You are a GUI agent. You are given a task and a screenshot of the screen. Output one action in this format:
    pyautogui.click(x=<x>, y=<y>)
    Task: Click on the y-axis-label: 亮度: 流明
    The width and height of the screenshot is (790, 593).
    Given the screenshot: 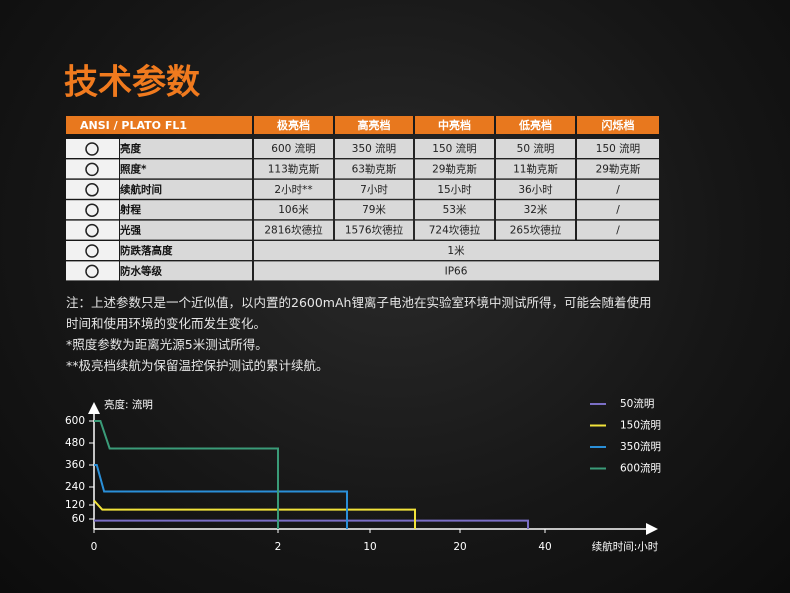 What is the action you would take?
    pyautogui.click(x=128, y=404)
    